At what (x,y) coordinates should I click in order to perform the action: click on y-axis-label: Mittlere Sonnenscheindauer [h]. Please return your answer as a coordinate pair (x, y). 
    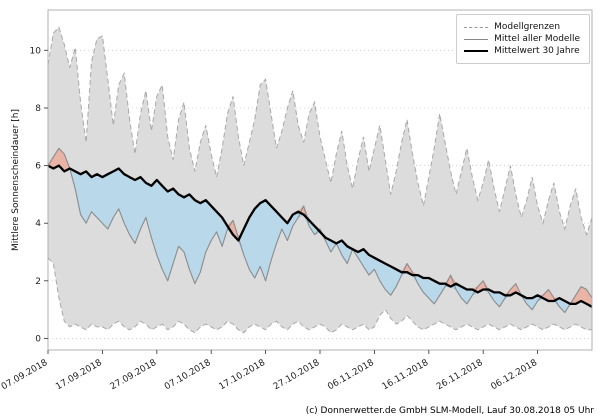
    Looking at the image, I should click on (16, 180).